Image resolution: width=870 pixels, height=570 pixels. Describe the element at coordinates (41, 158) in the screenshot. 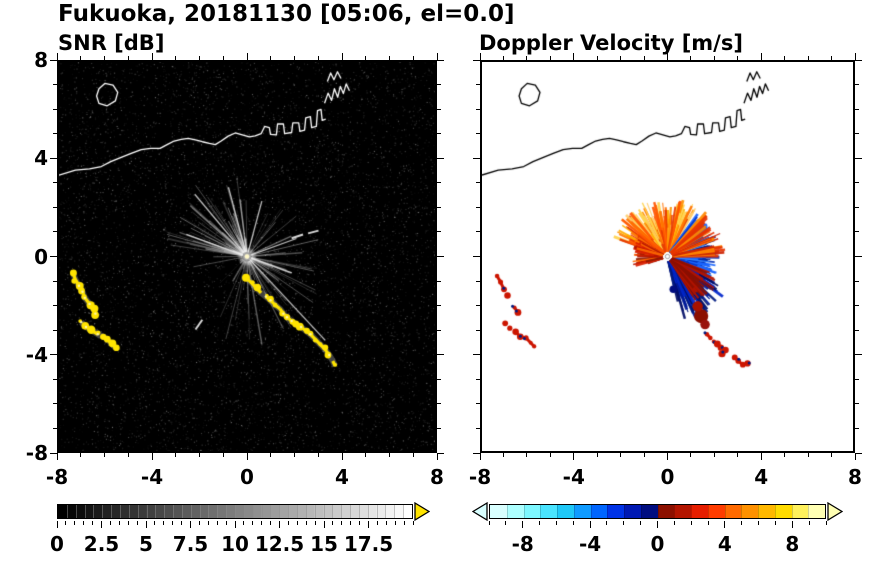

I see `y-tick-label: 4` at that location.